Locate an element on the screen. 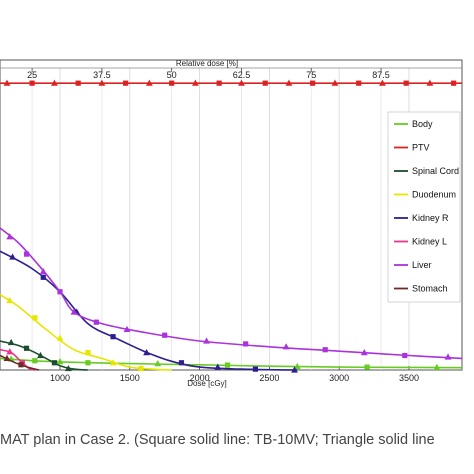  legend-label: Body is located at coordinates (422, 124).